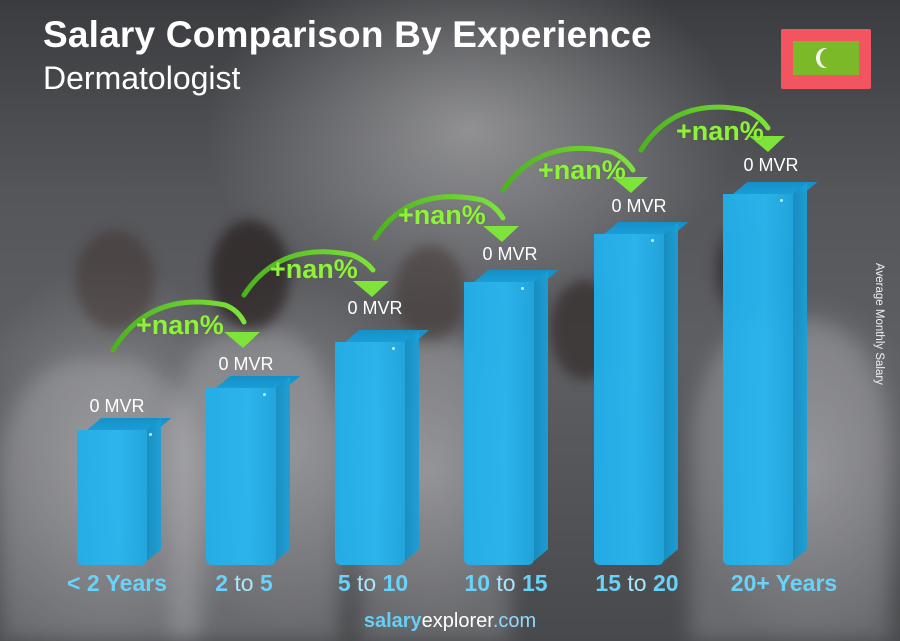 The image size is (900, 641). Describe the element at coordinates (514, 621) in the screenshot. I see `brand-tld: .com` at that location.